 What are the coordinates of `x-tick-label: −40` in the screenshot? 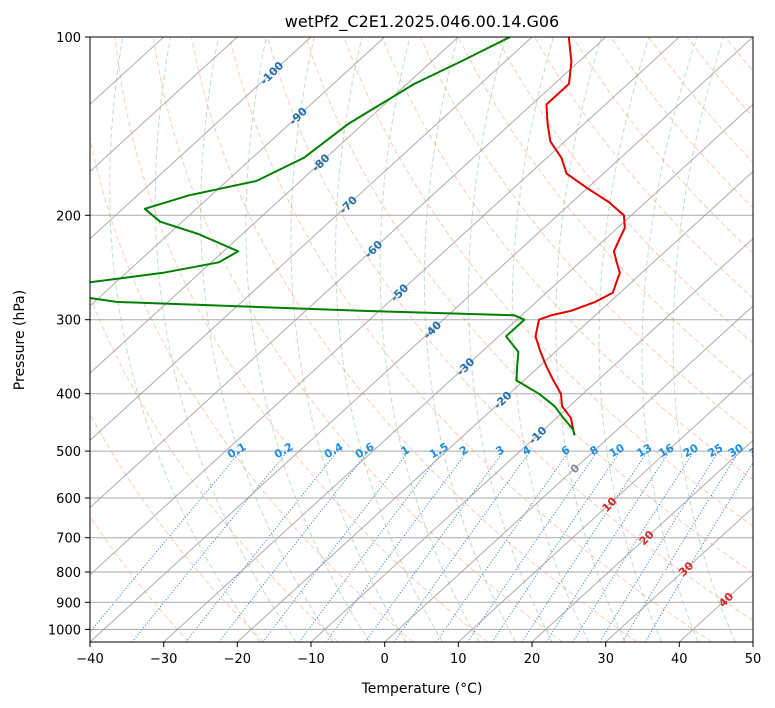 It's located at (89, 659).